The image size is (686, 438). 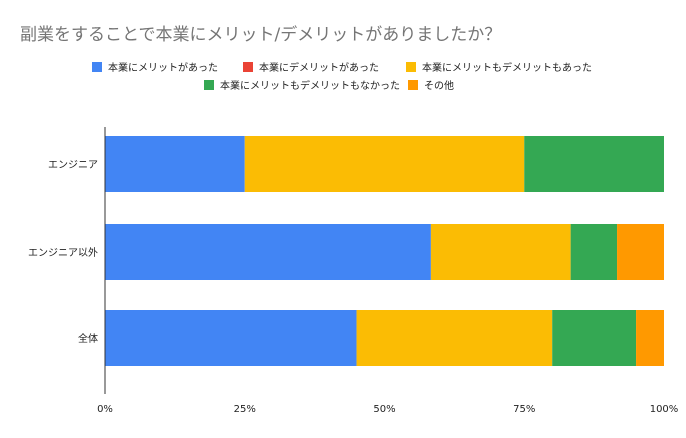 I want to click on legend-label-1: 本業にメリットがあった, so click(x=163, y=67).